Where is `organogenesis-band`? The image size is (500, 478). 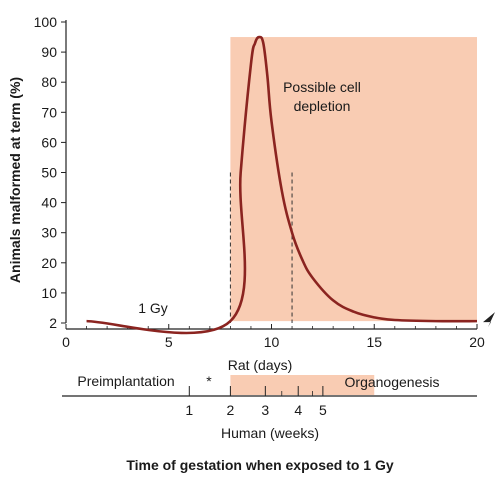 organogenesis-band is located at coordinates (302, 385).